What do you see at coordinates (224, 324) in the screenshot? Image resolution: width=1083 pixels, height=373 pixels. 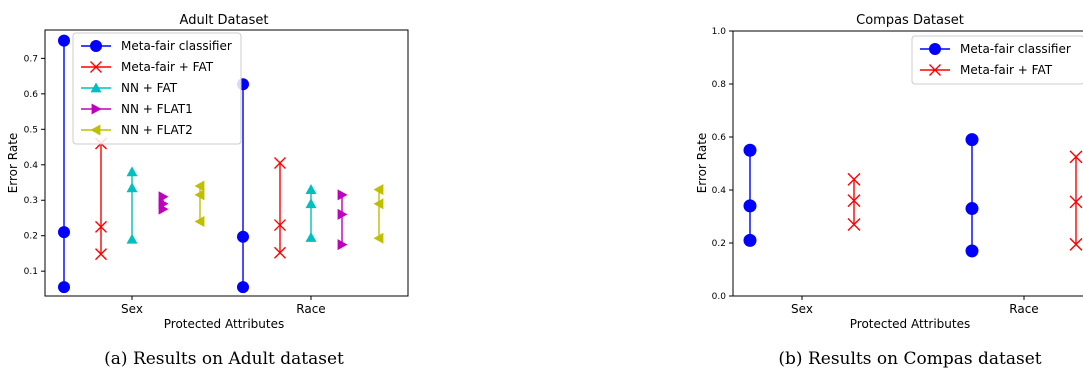 I see `adult-x-axis-label: Protected Attributes` at bounding box center [224, 324].